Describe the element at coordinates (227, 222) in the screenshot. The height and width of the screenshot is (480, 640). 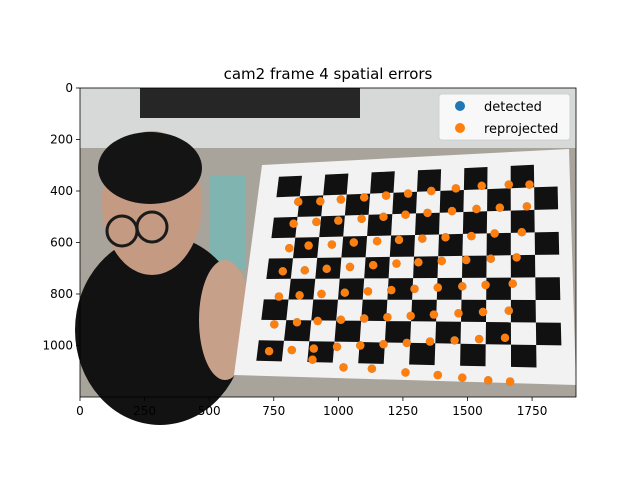
I see `teal-panel` at that location.